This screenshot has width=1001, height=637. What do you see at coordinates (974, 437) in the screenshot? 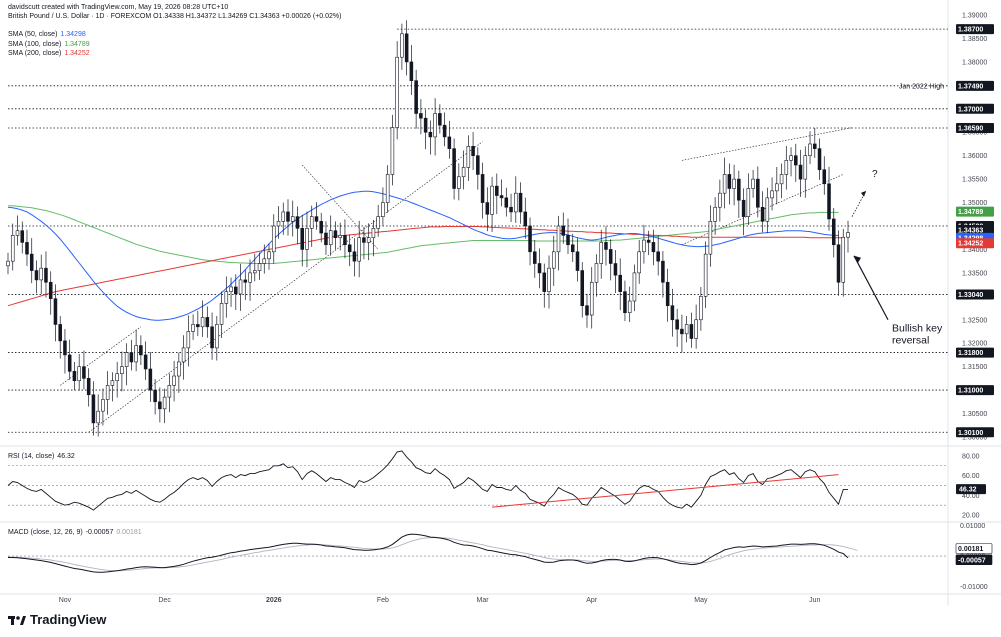
I see `price-tick-label: 1.30000` at bounding box center [974, 437].